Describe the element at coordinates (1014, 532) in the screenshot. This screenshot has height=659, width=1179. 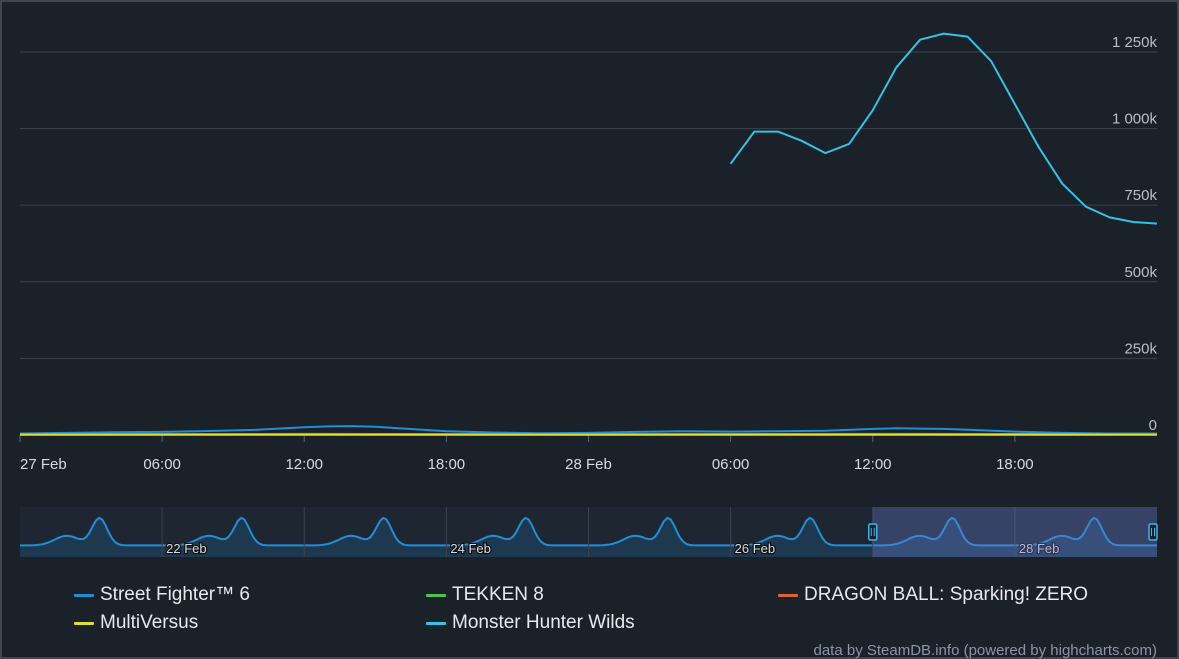
I see `navigator-selection` at that location.